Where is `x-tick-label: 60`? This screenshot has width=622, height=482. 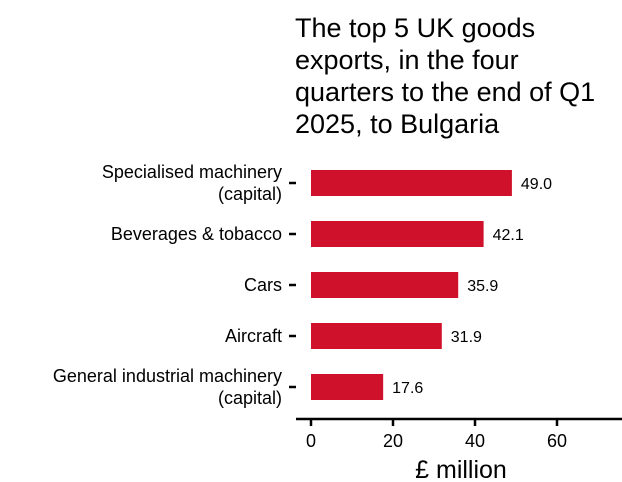
x-tick-label: 60 is located at coordinates (557, 441).